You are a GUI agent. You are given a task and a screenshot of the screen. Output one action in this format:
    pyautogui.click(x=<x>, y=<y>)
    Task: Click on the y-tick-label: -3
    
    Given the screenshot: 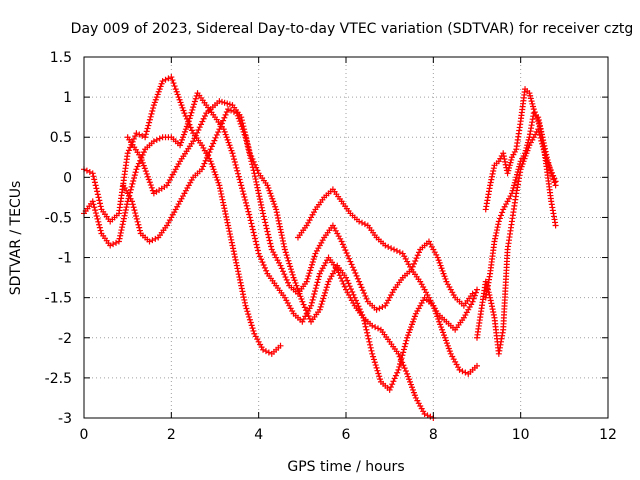 What is the action you would take?
    pyautogui.click(x=65, y=419)
    